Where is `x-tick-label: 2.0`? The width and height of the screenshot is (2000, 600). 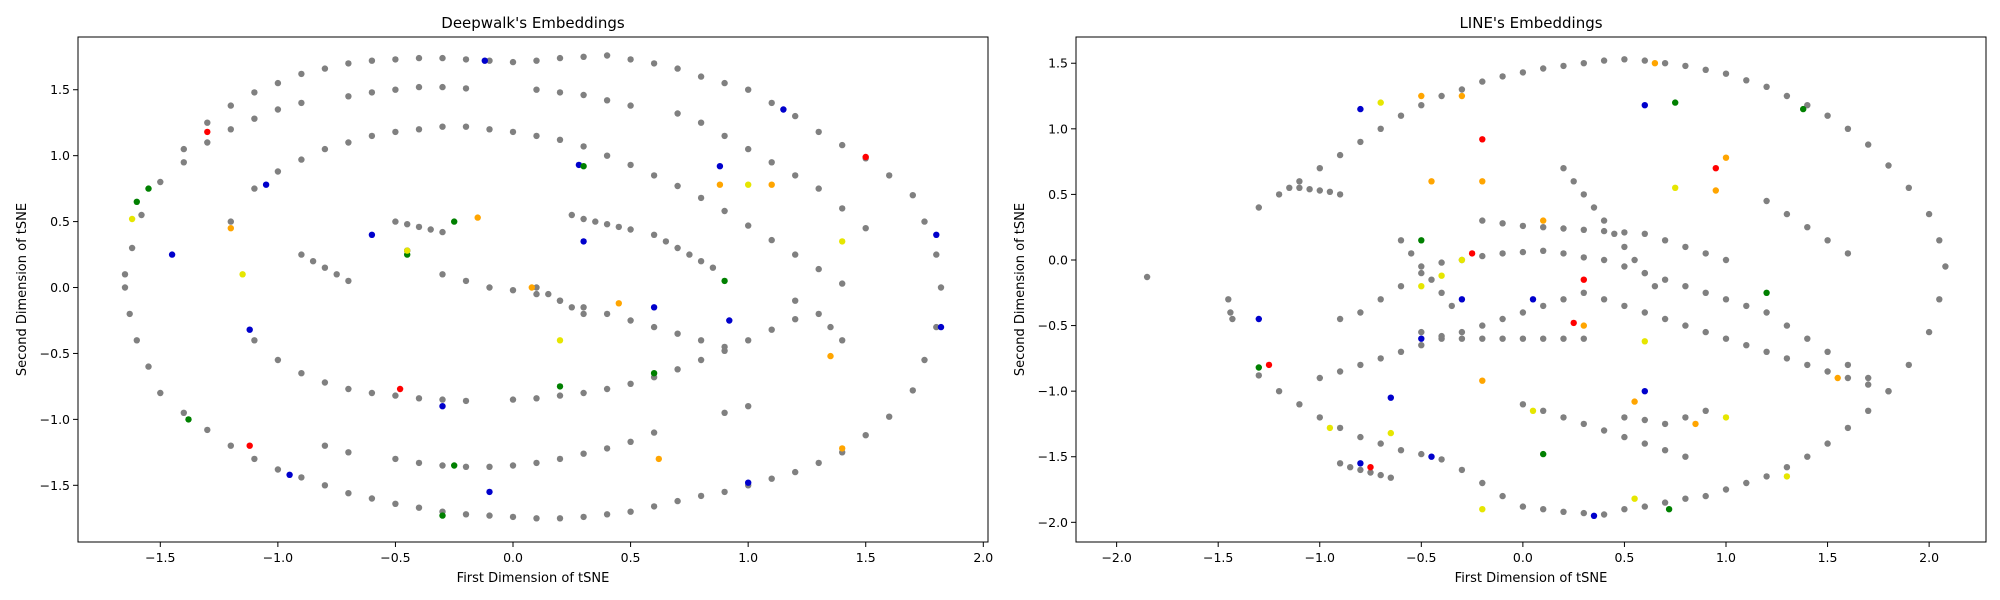 x-tick-label: 2.0 is located at coordinates (1929, 557).